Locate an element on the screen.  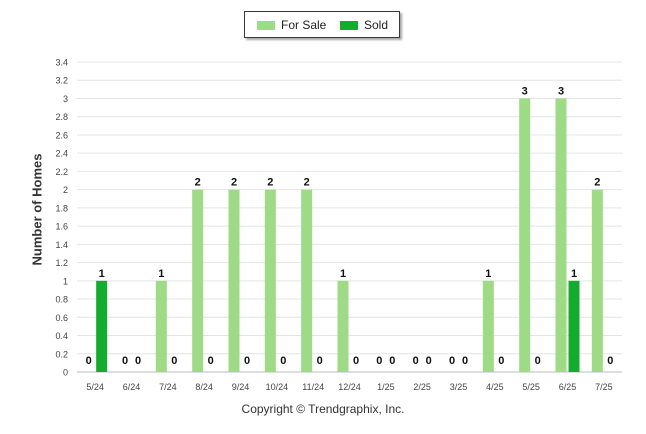
y-tick-label: 0.4 is located at coordinates (61, 336).